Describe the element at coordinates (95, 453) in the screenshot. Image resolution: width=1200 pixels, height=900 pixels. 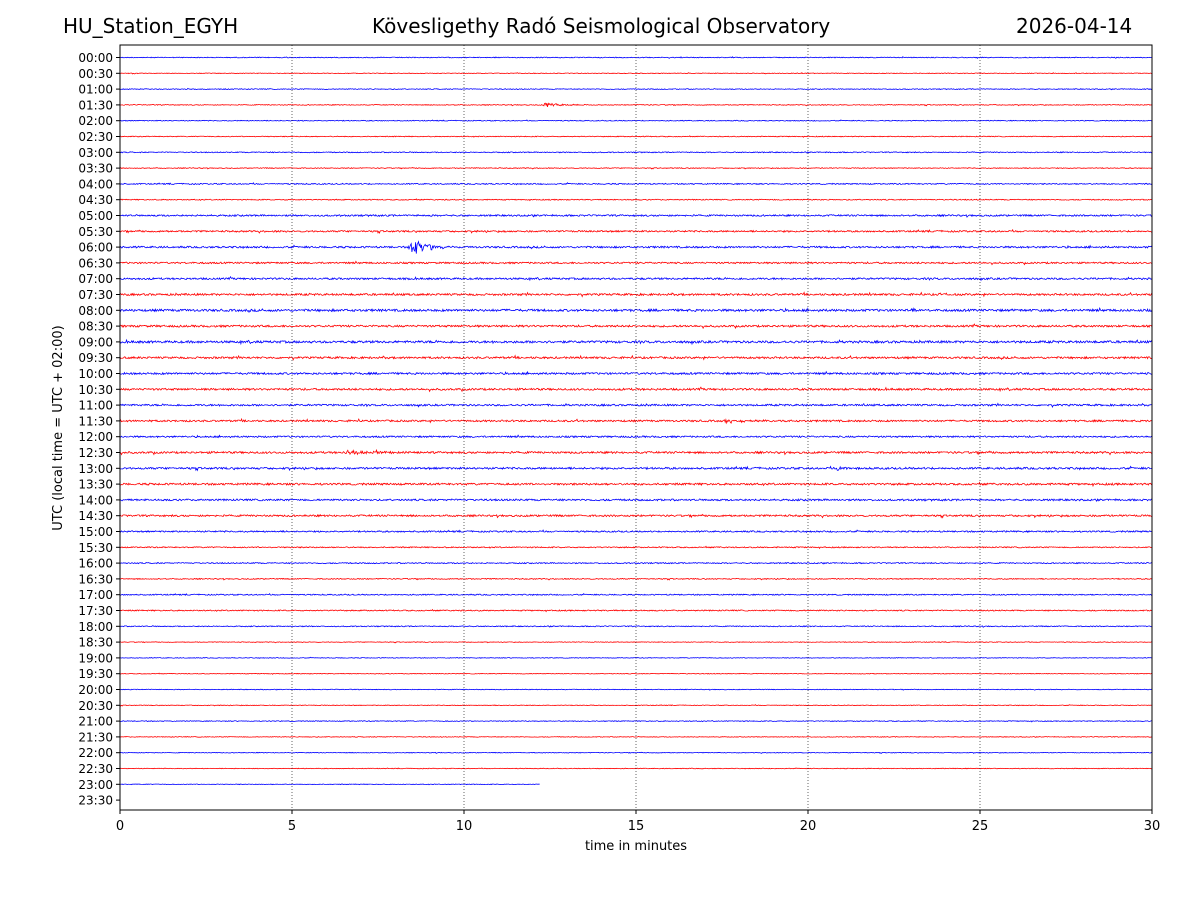
I see `y-tick-label: 12:30` at that location.